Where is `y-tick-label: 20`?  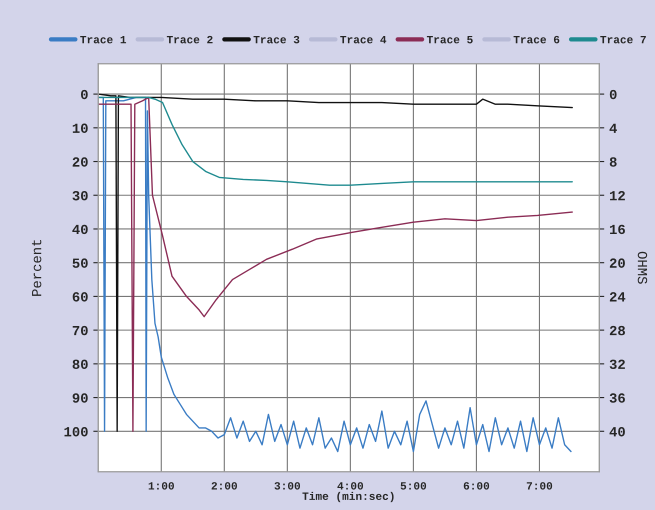
y-tick-label: 20 is located at coordinates (80, 162).